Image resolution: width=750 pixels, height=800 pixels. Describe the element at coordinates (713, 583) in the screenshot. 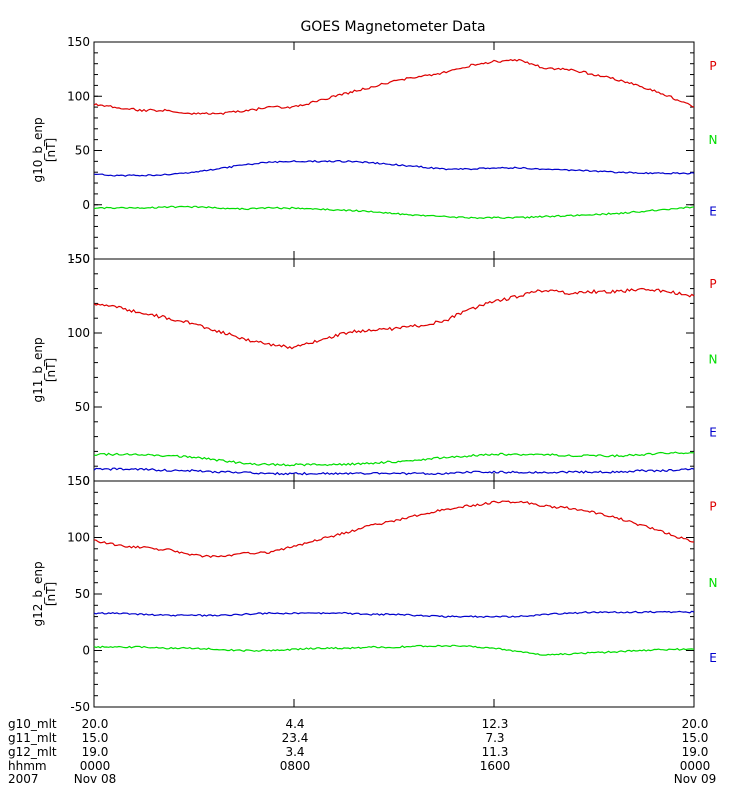

I see `panel-3-legend-N: N` at that location.